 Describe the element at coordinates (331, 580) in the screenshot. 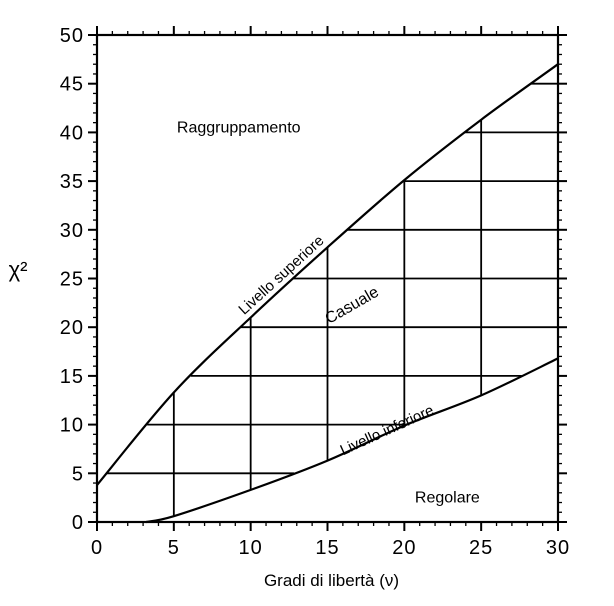

I see `x-axis-label: Gradi di libertà (ν)` at that location.